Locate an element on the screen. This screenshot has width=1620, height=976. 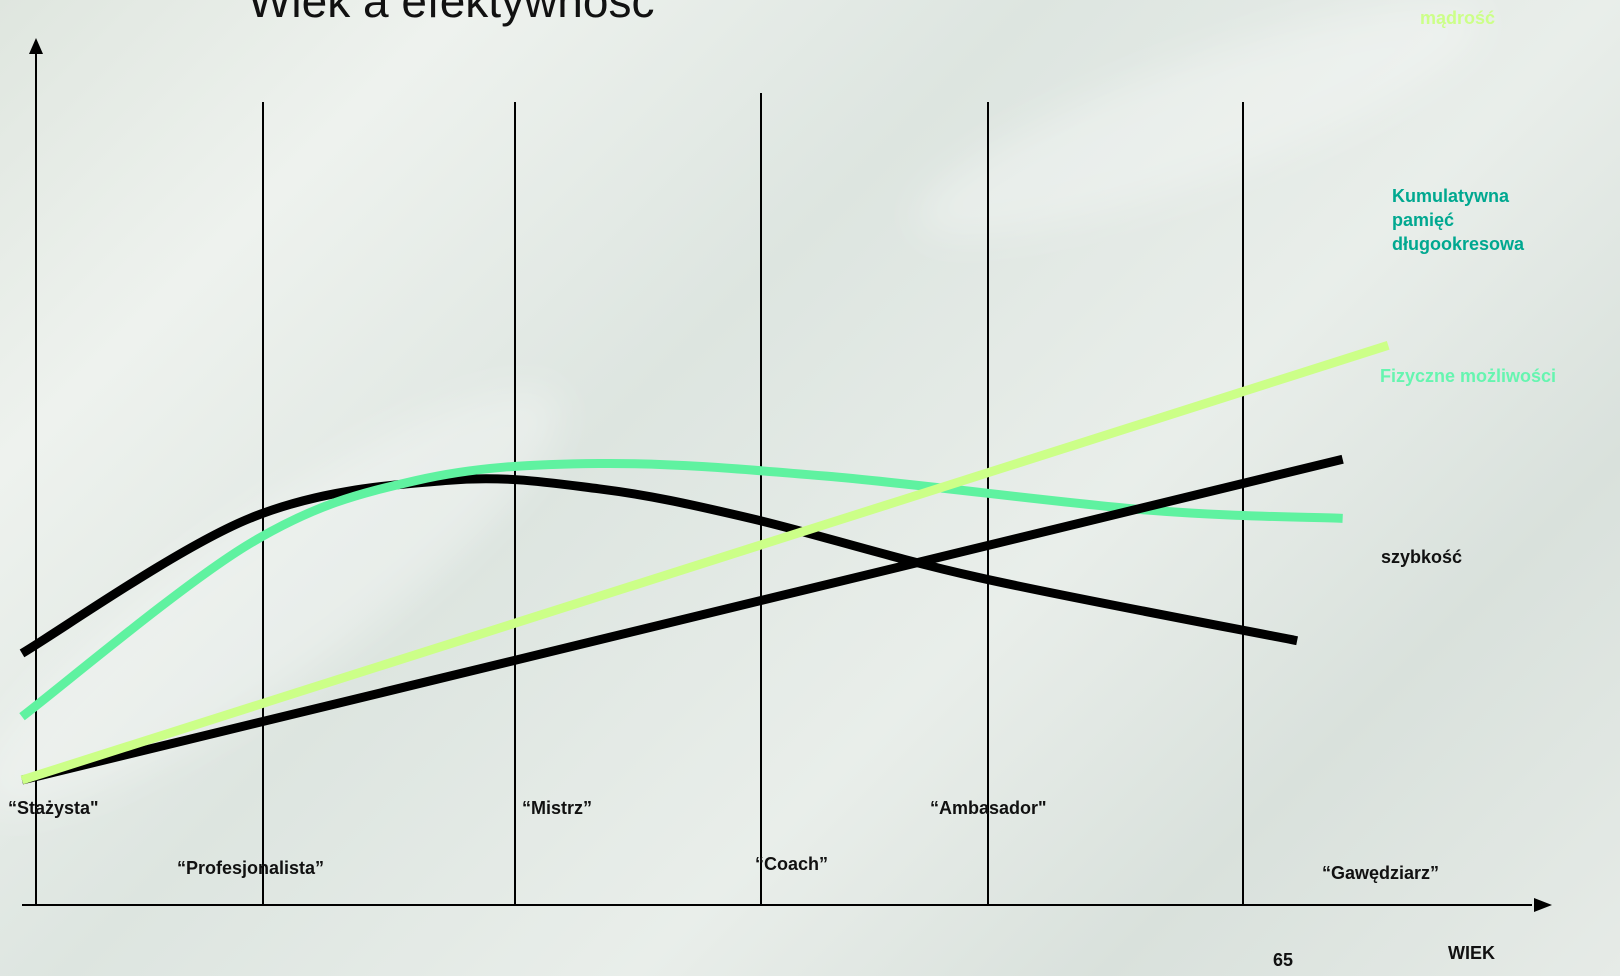
series-label-memory-line: Kumulatywna is located at coordinates (1451, 196).